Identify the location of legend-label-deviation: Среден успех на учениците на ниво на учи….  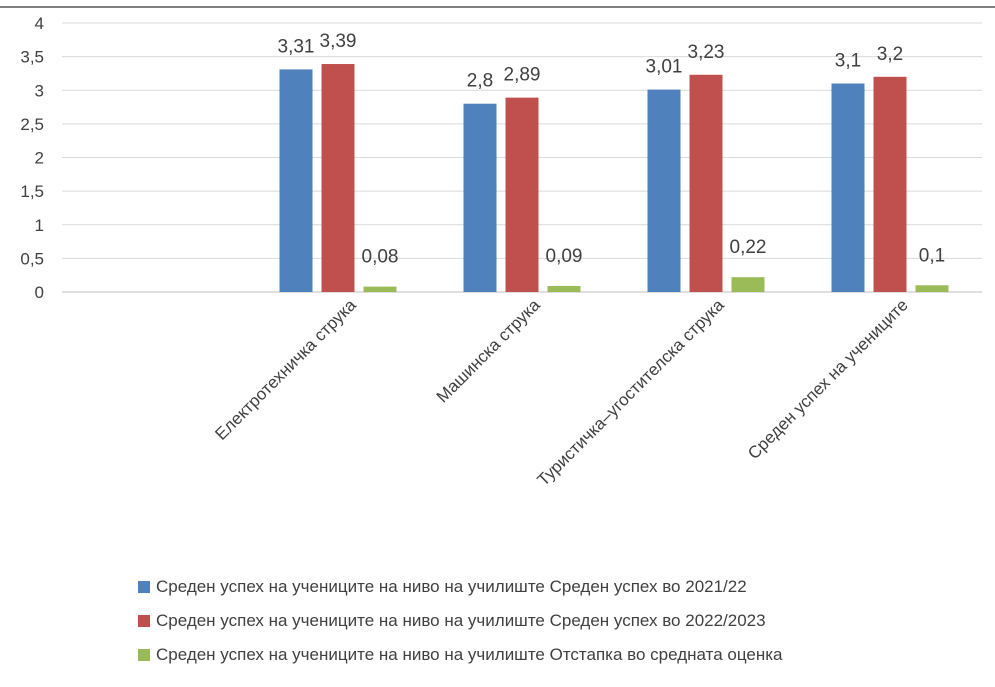
(469, 654).